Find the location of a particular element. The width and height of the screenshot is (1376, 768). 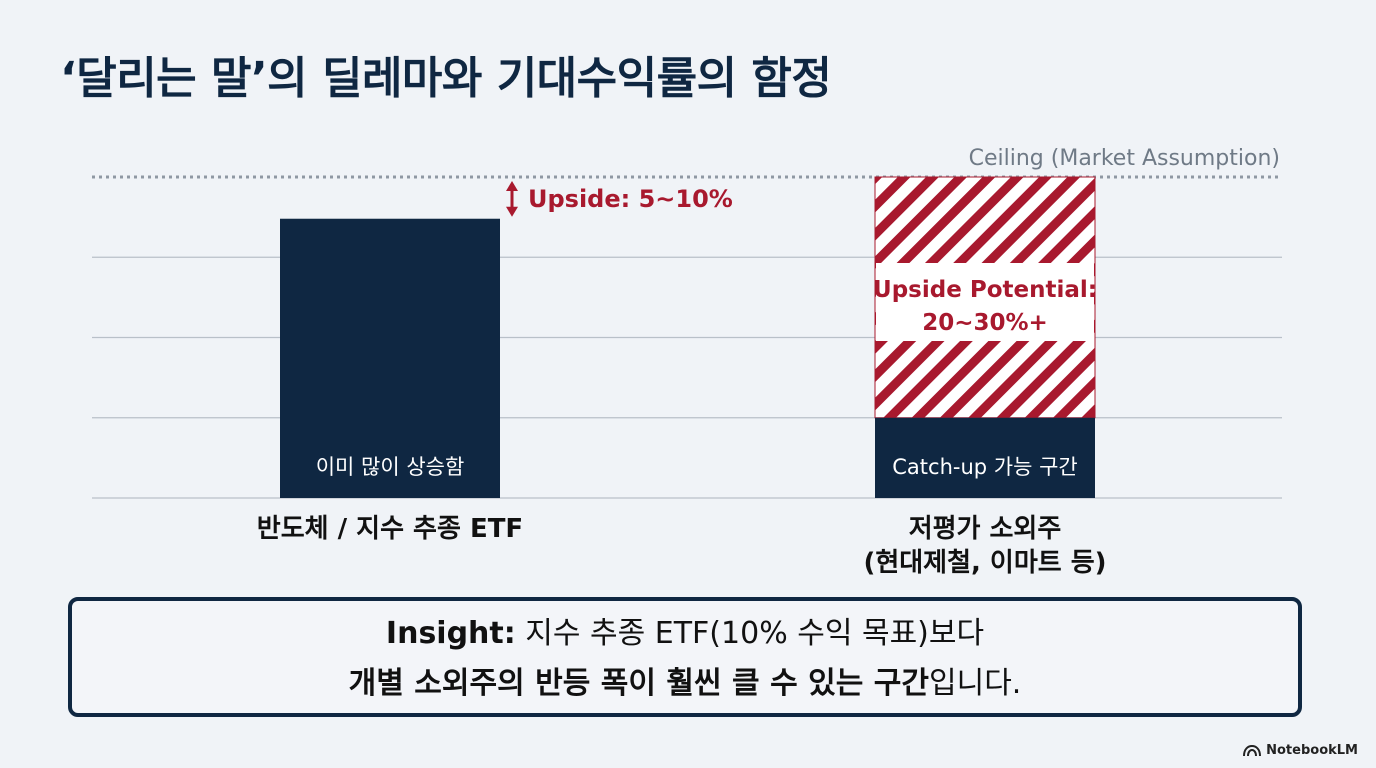

bar-label: Catch-up 가능 구간 is located at coordinates (984, 467).